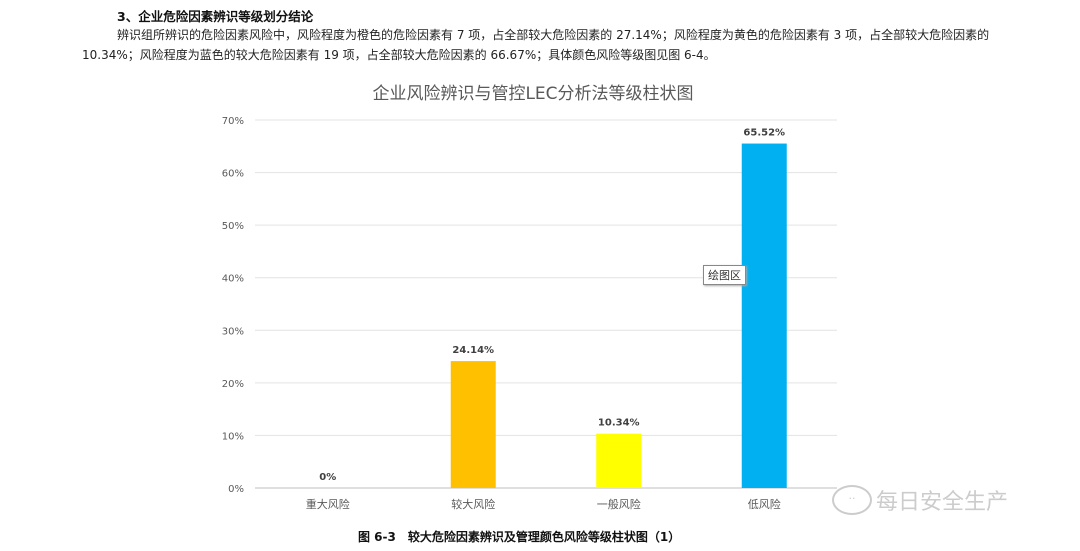 The height and width of the screenshot is (551, 1080). Describe the element at coordinates (764, 133) in the screenshot. I see `data-label: 65.52%` at that location.